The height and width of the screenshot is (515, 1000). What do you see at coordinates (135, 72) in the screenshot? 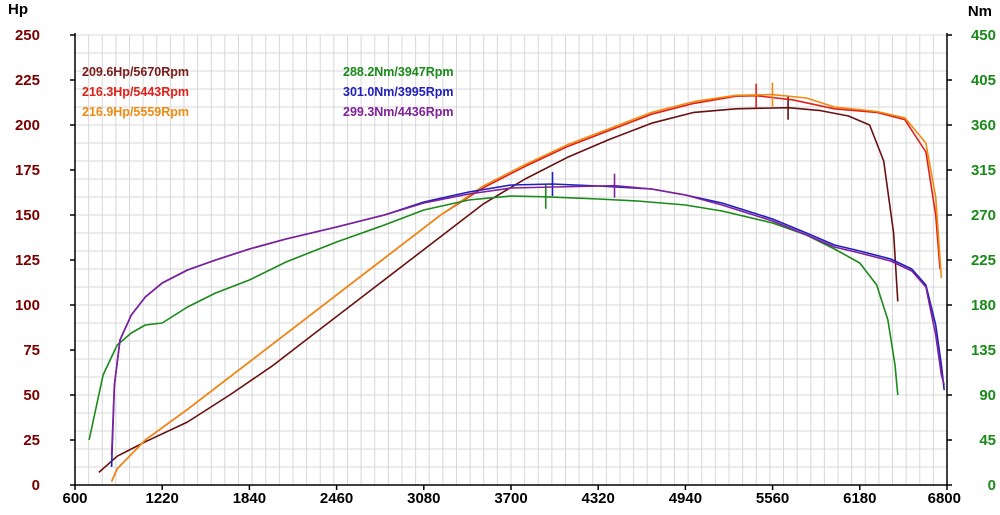
I see `legend-entry: 209.6Hp/5670Rpm` at bounding box center [135, 72].